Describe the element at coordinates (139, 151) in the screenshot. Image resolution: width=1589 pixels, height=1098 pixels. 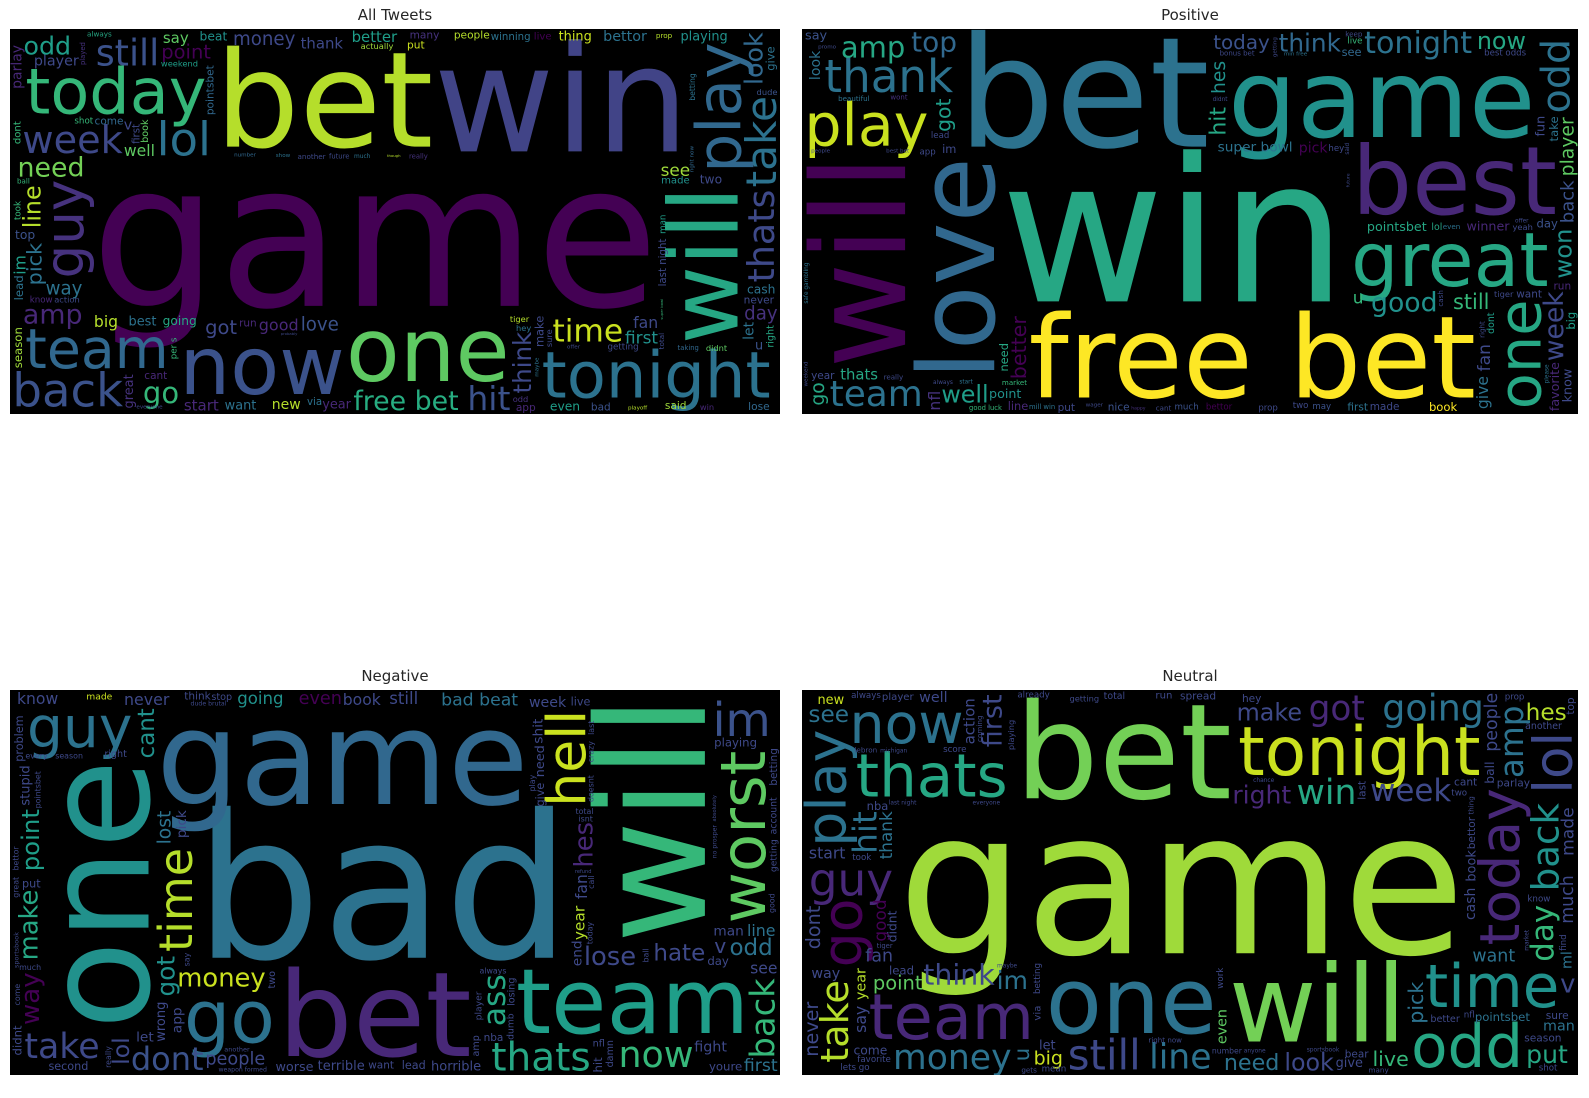
I see `word-well: well` at that location.